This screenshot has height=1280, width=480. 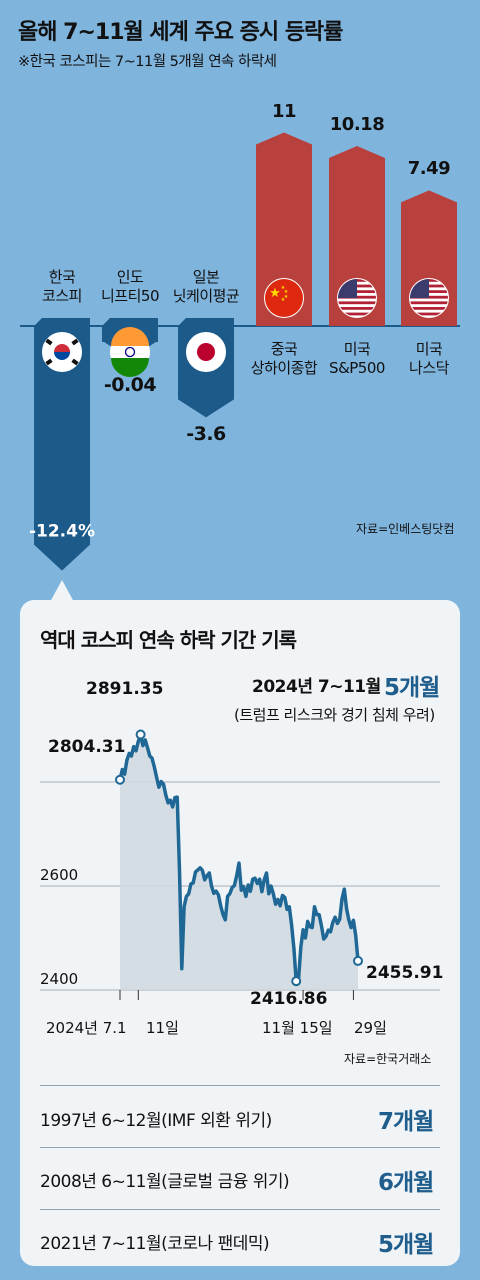 I want to click on highlight-note: (트럼프 리스크와 경기 침체 우려), so click(x=334, y=715).